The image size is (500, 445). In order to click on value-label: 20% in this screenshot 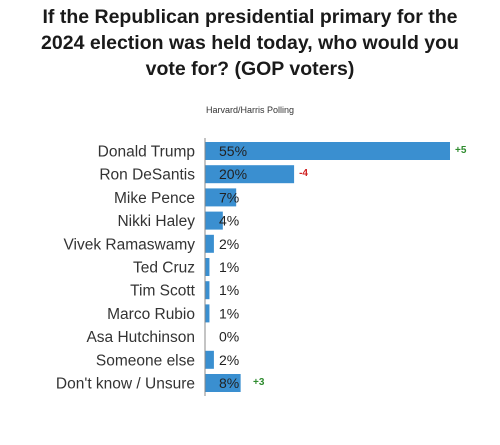, I will do `click(233, 174)`.